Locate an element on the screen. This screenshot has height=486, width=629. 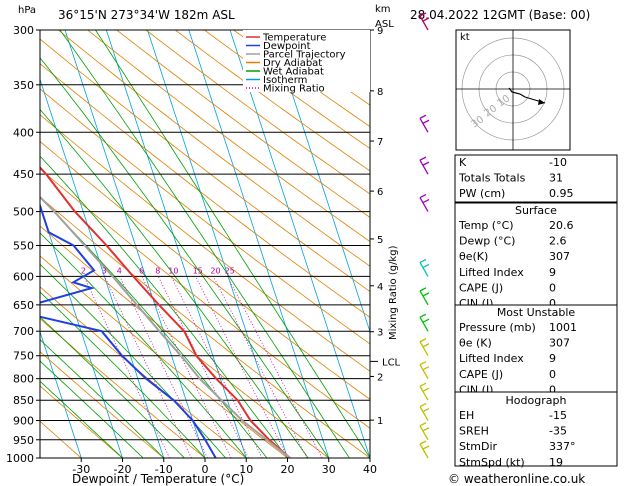
hodograph: kt 10 20 30 is located at coordinates (513, 90).